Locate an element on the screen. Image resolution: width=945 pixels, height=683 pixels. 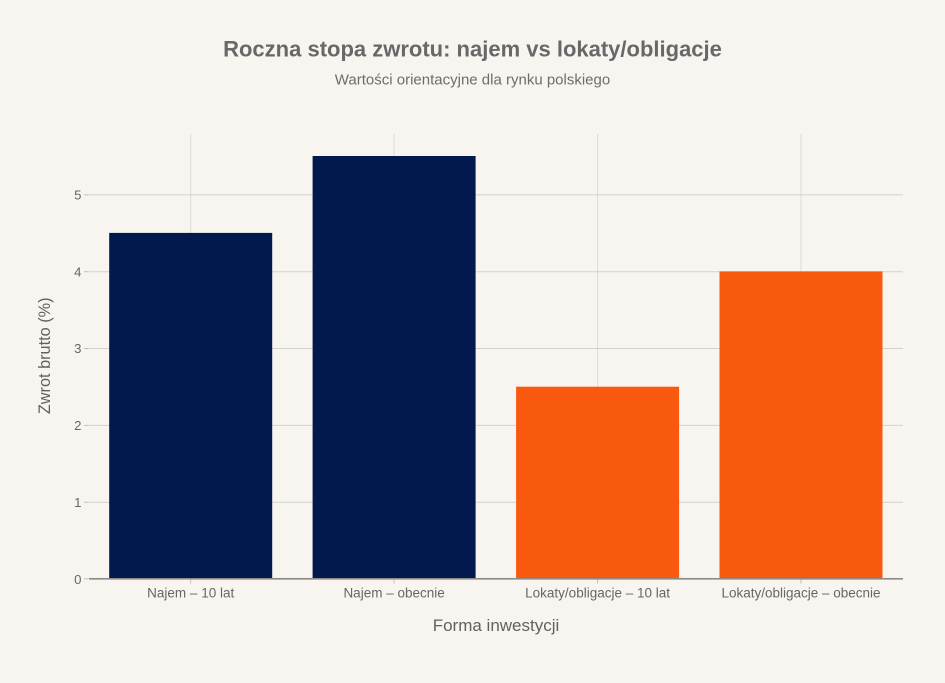
svg-text: Forma inwestycji is located at coordinates (496, 625).